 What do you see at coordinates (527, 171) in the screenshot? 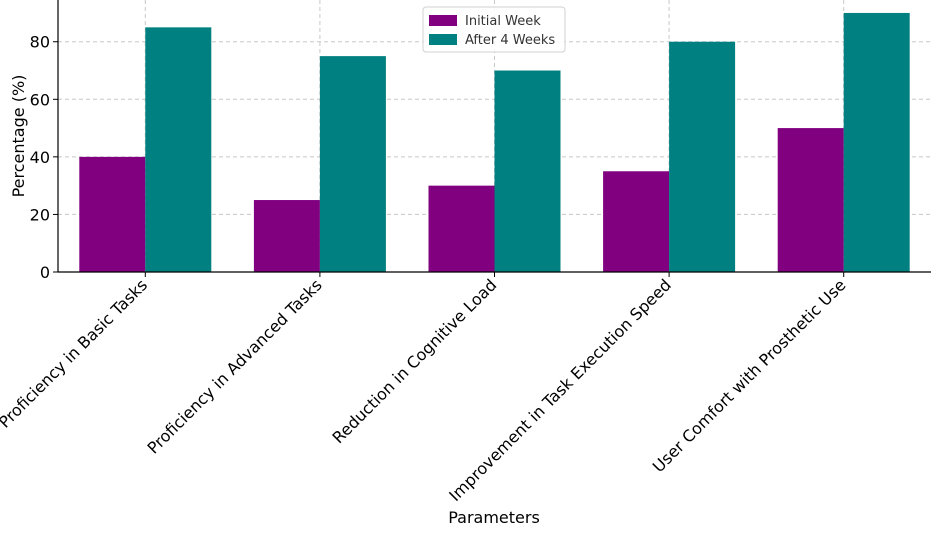
I see `bar-after-4-weeks-reduction-in-cognitive-load` at bounding box center [527, 171].